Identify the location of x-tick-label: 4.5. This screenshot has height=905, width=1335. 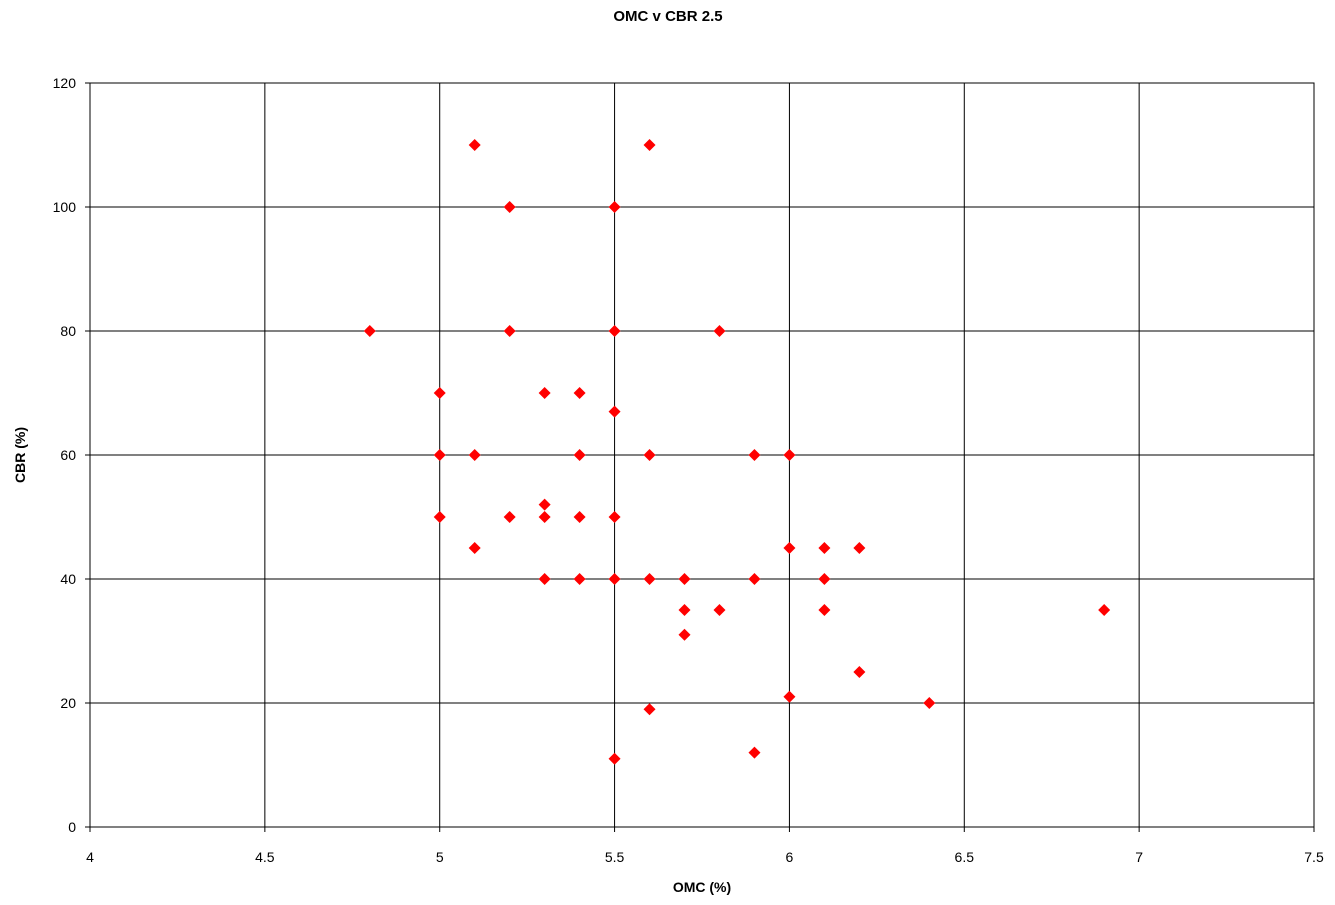
(265, 857).